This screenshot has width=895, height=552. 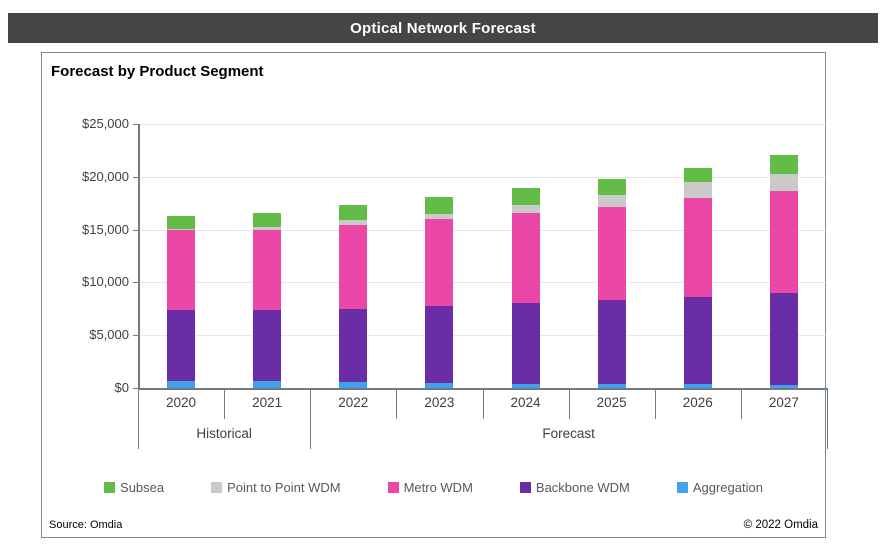 What do you see at coordinates (439, 263) in the screenshot?
I see `bar-segment-metro-wdm-2023` at bounding box center [439, 263].